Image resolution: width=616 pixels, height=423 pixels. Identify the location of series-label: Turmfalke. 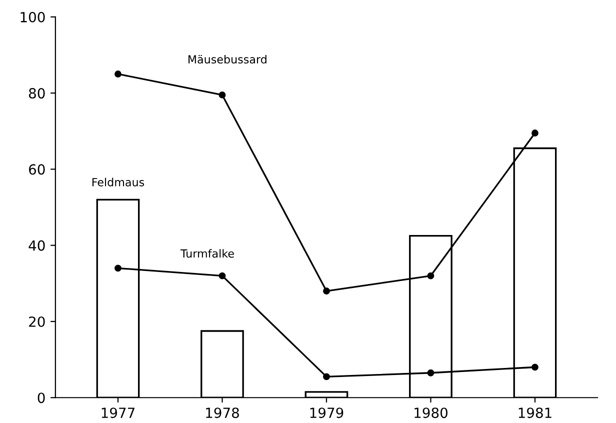
(207, 253).